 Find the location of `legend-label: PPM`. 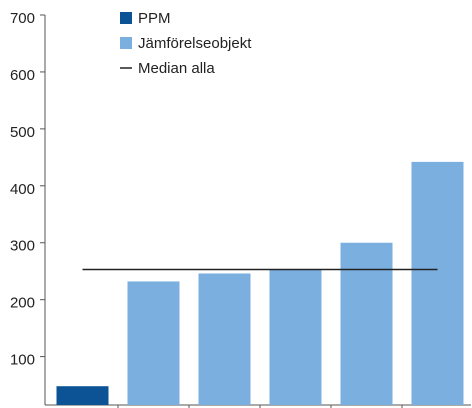

legend-label: PPM is located at coordinates (154, 18).